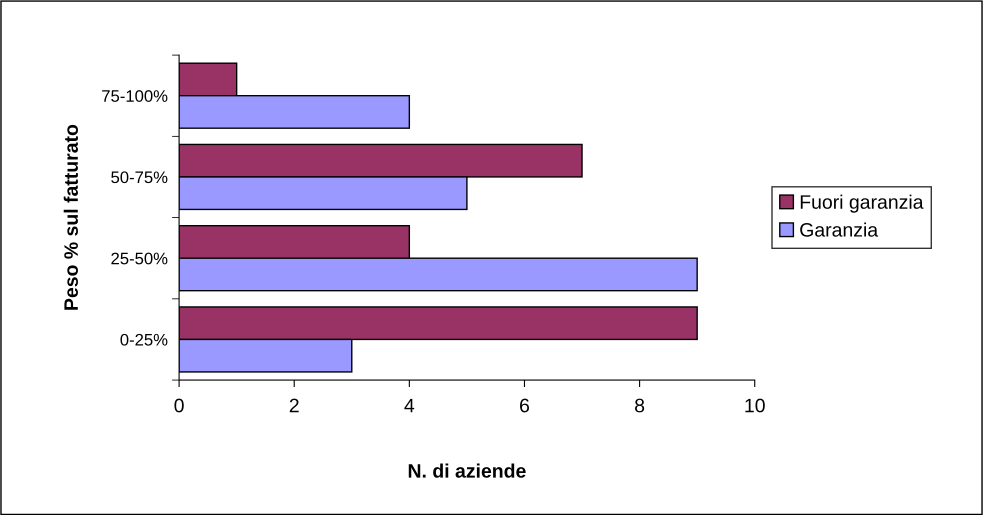 Image resolution: width=984 pixels, height=515 pixels. Describe the element at coordinates (755, 405) in the screenshot. I see `x-tick-label: 10` at that location.